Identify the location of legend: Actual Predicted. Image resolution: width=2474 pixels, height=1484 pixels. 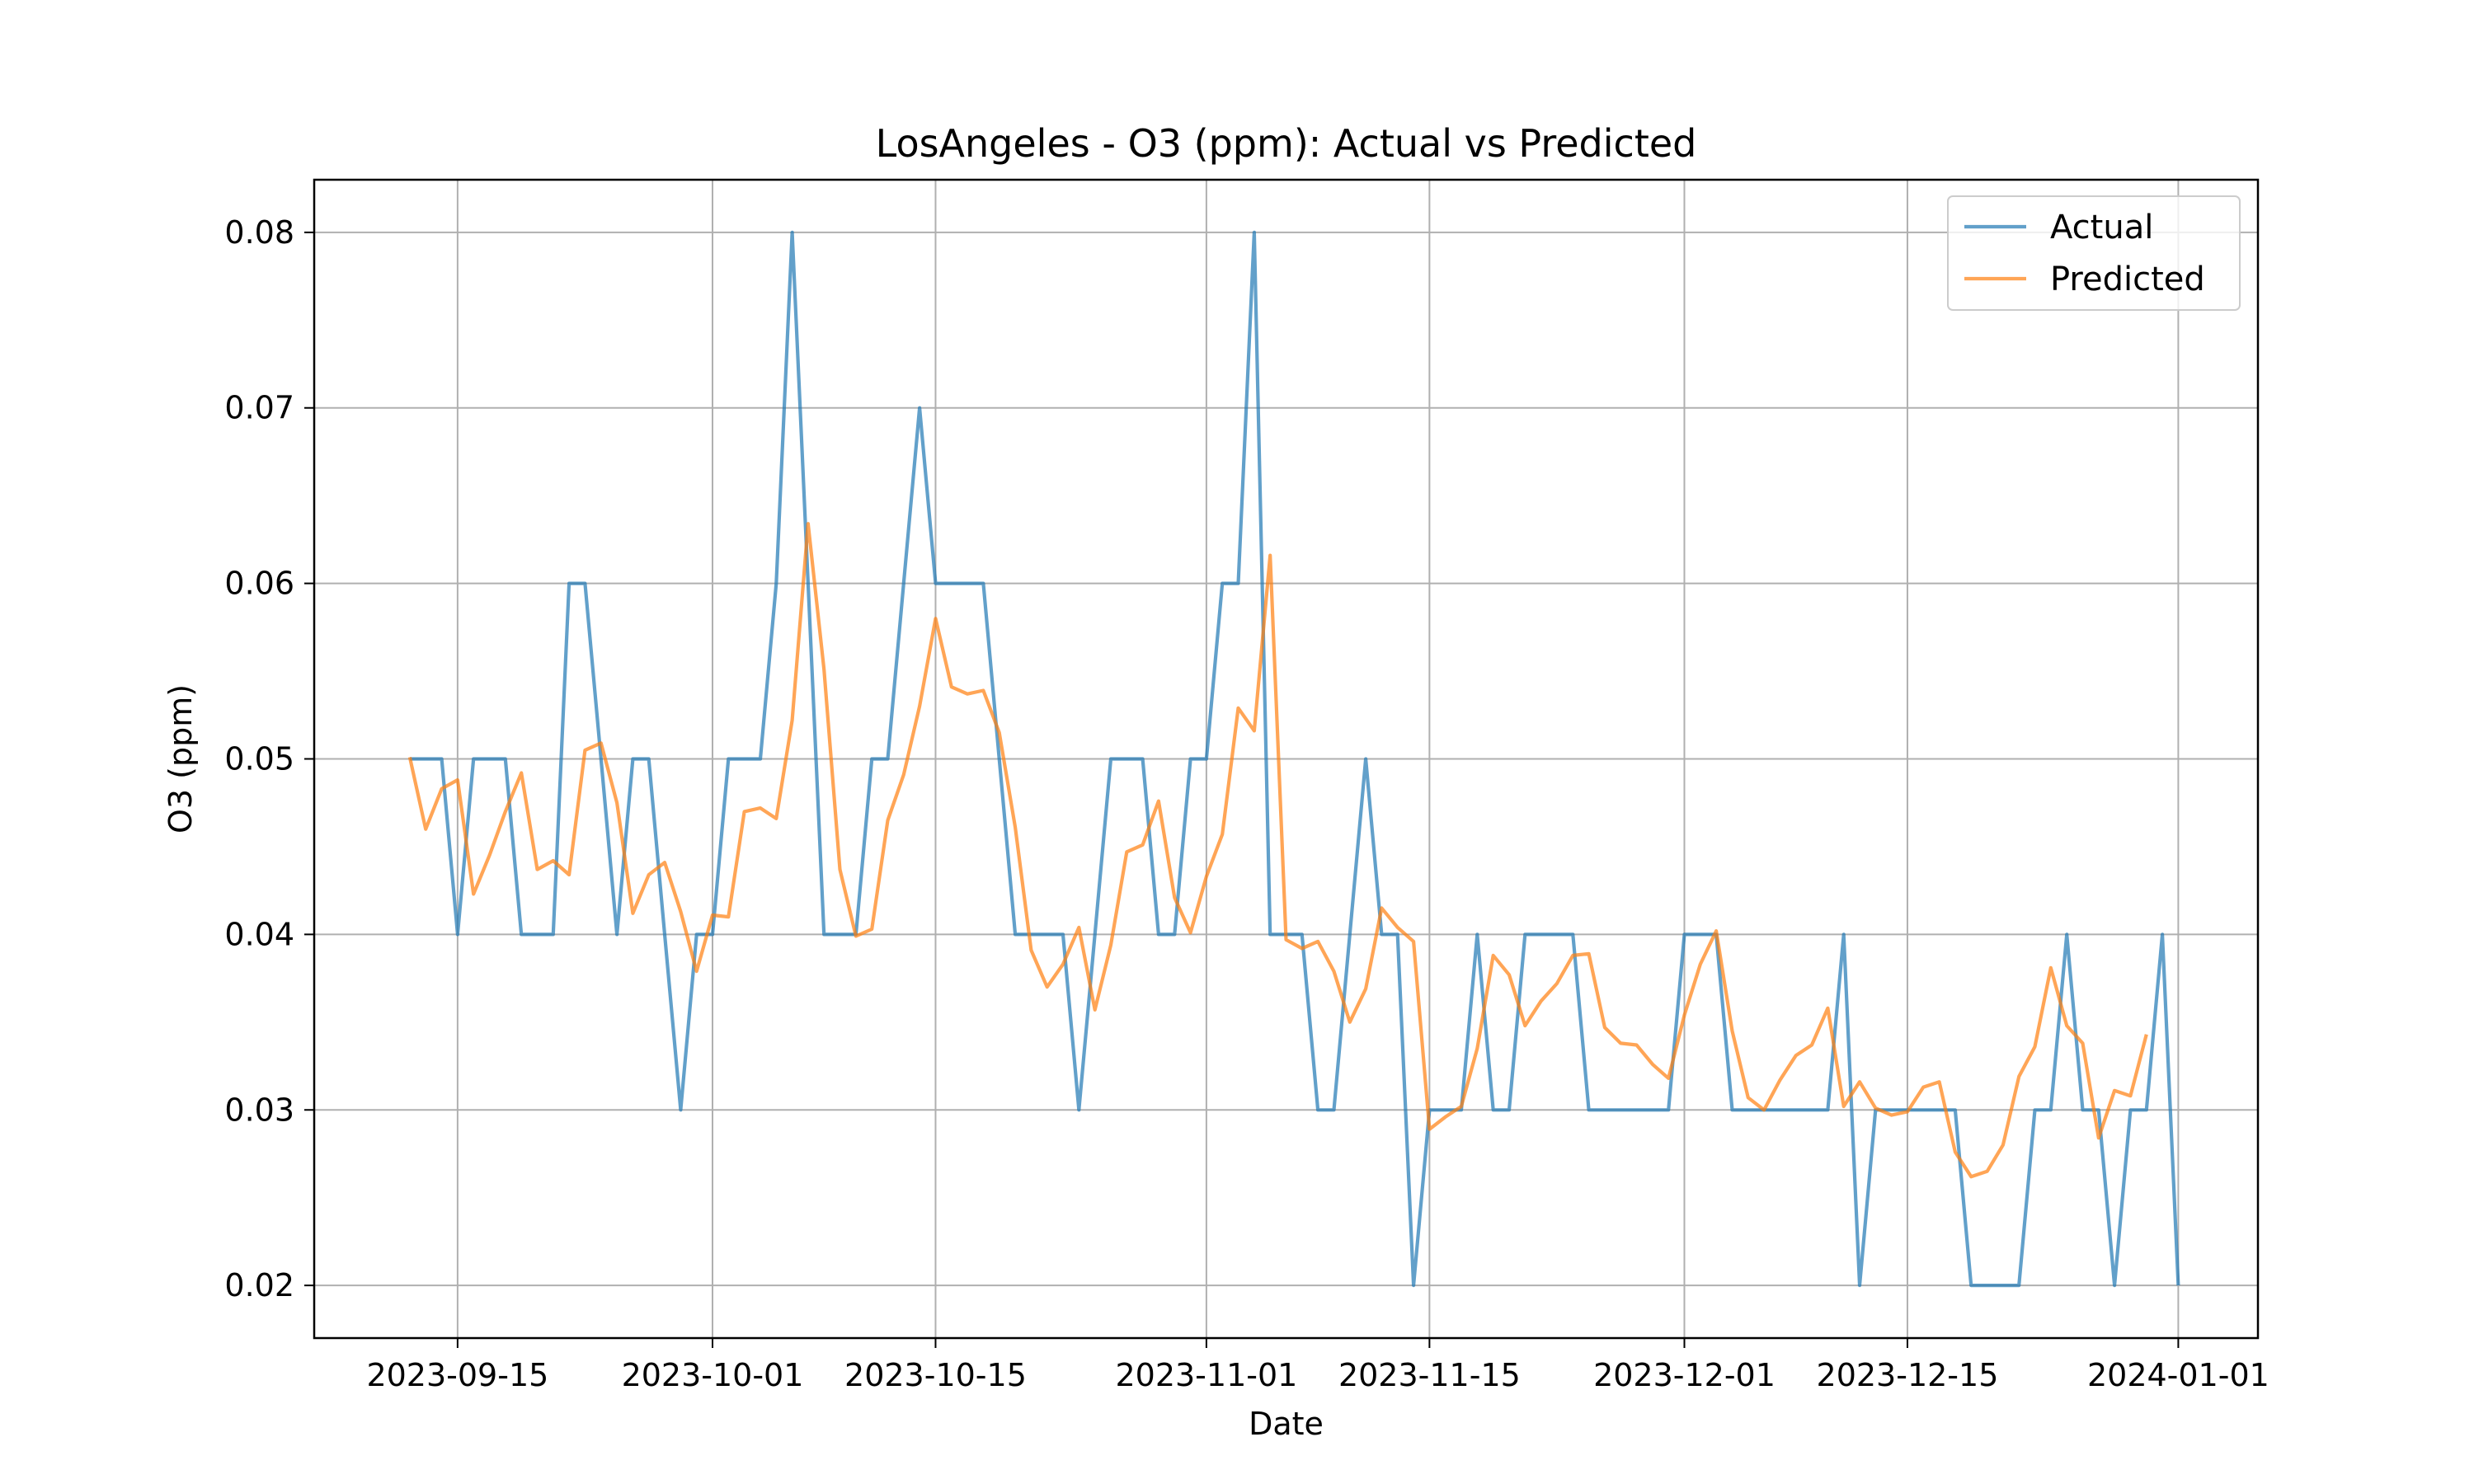
(2094, 253).